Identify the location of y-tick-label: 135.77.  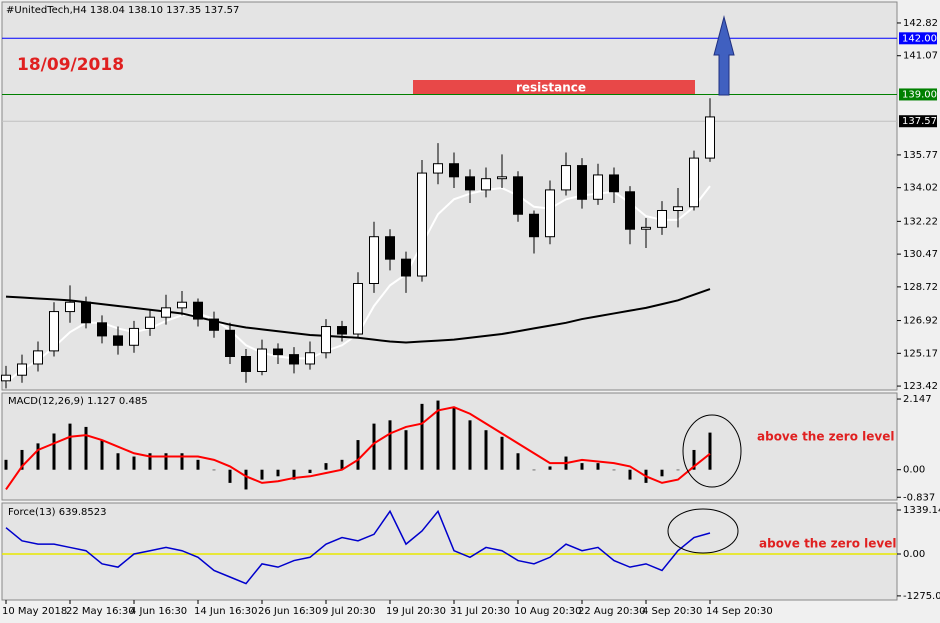
(920, 155).